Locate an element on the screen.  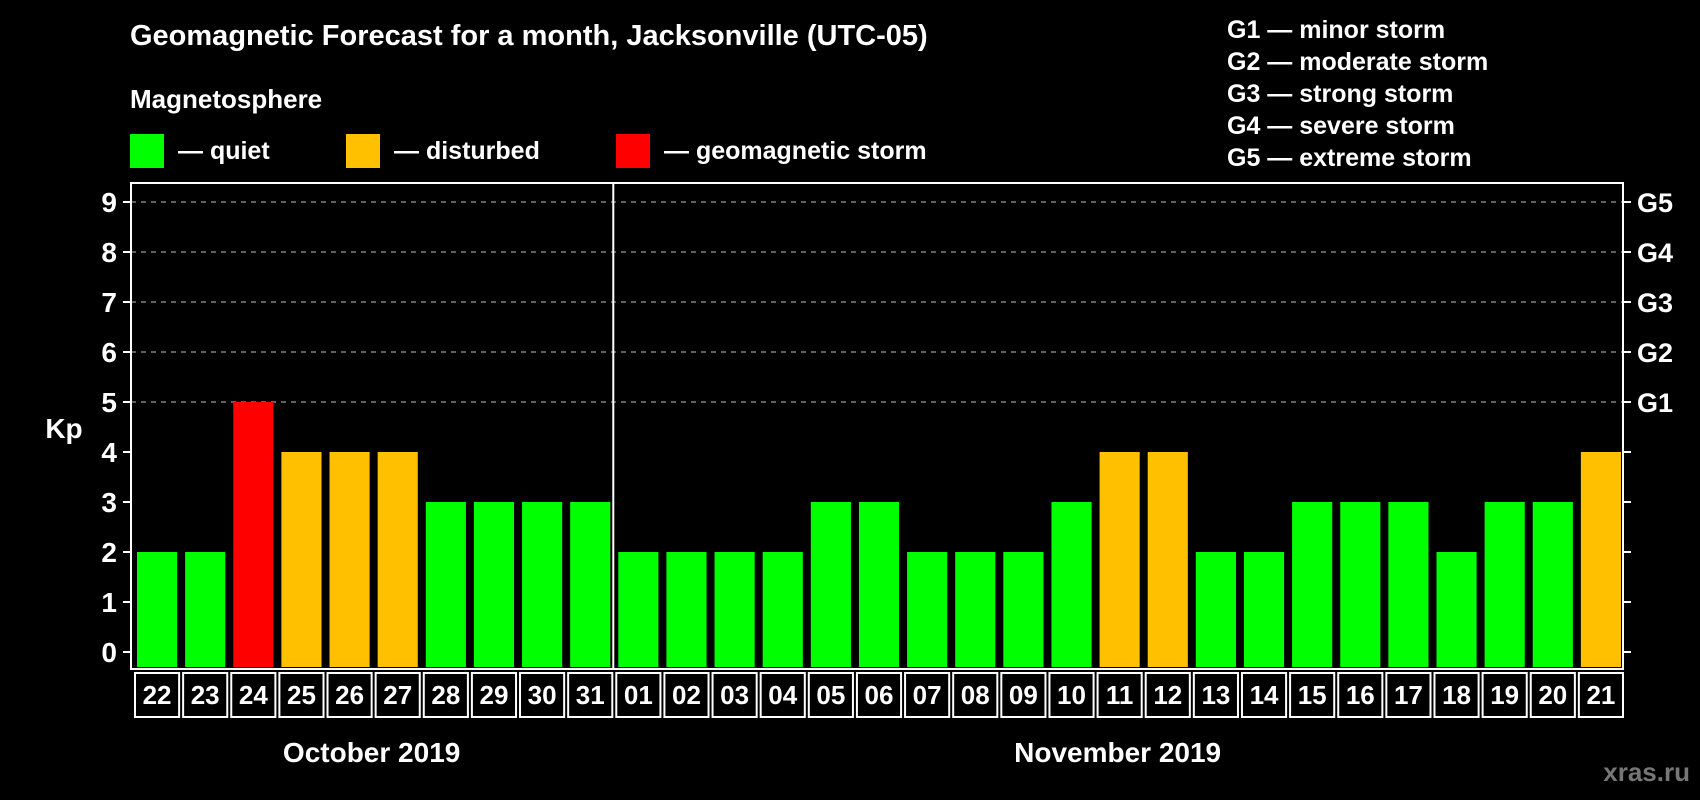
date-label-18: 18 is located at coordinates (1456, 695).